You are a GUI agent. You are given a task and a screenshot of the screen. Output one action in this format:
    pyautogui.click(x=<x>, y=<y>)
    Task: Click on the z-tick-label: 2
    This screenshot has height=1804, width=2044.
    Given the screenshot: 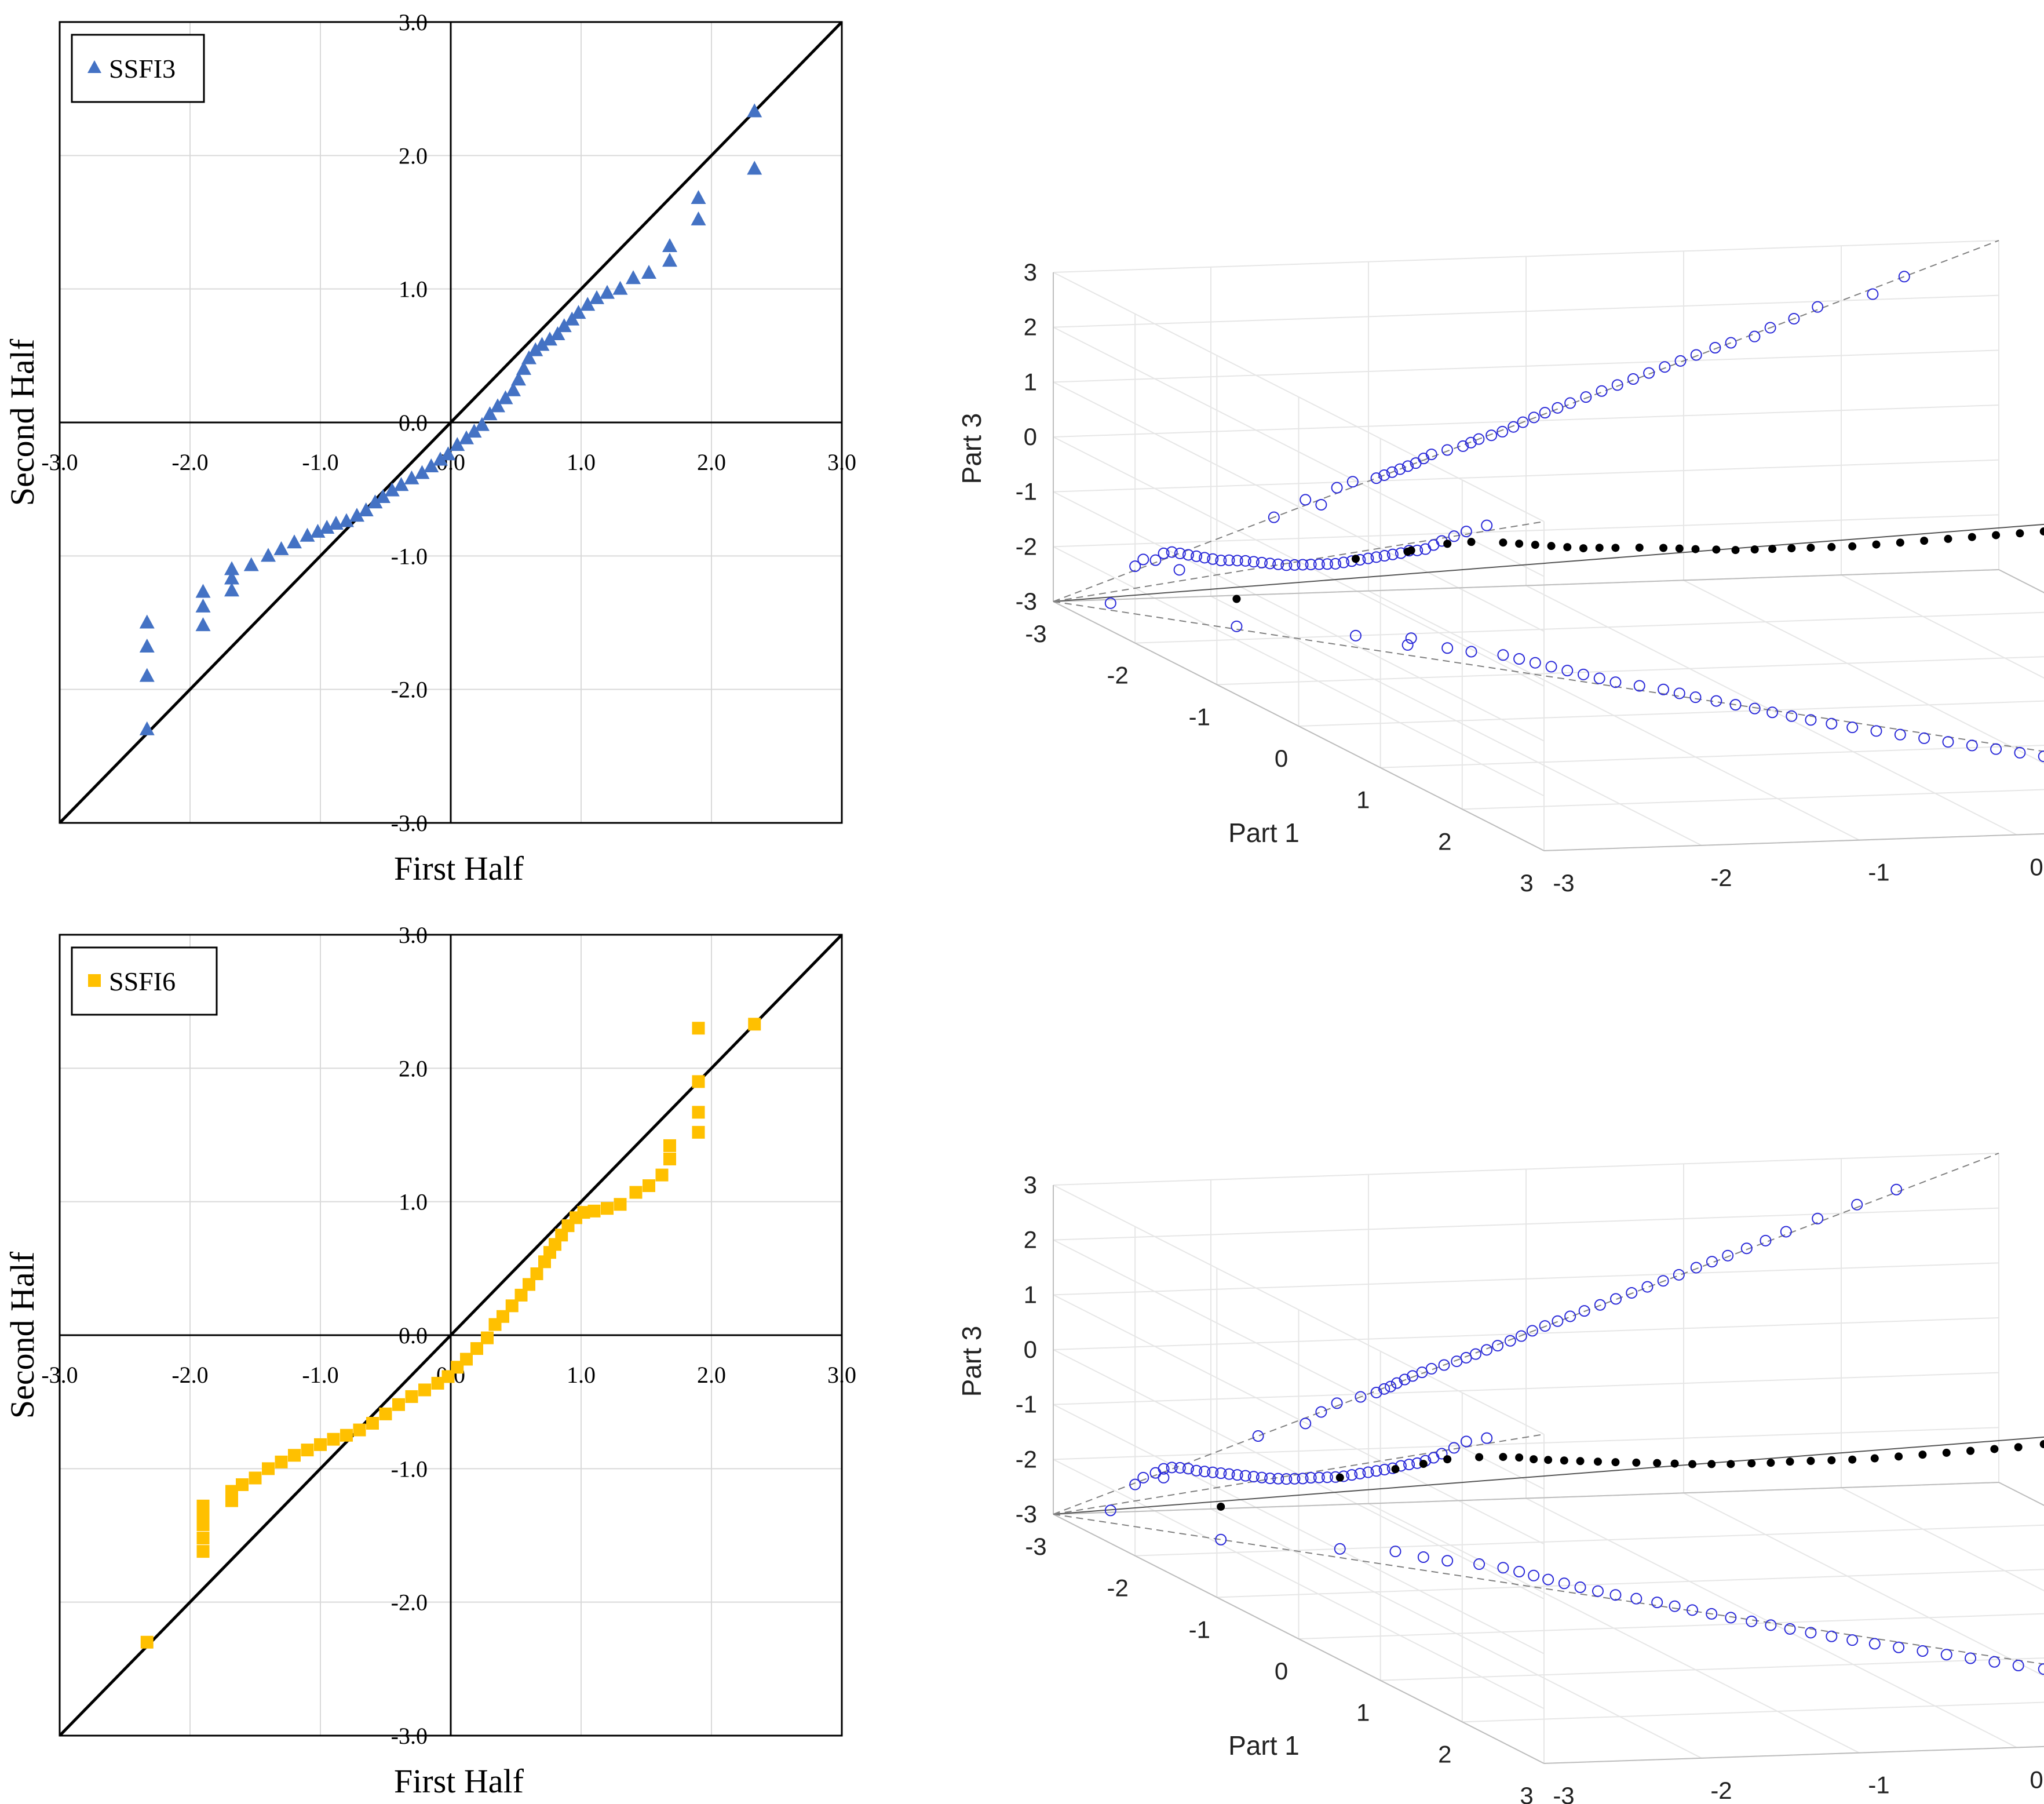 What is the action you would take?
    pyautogui.click(x=1030, y=1239)
    